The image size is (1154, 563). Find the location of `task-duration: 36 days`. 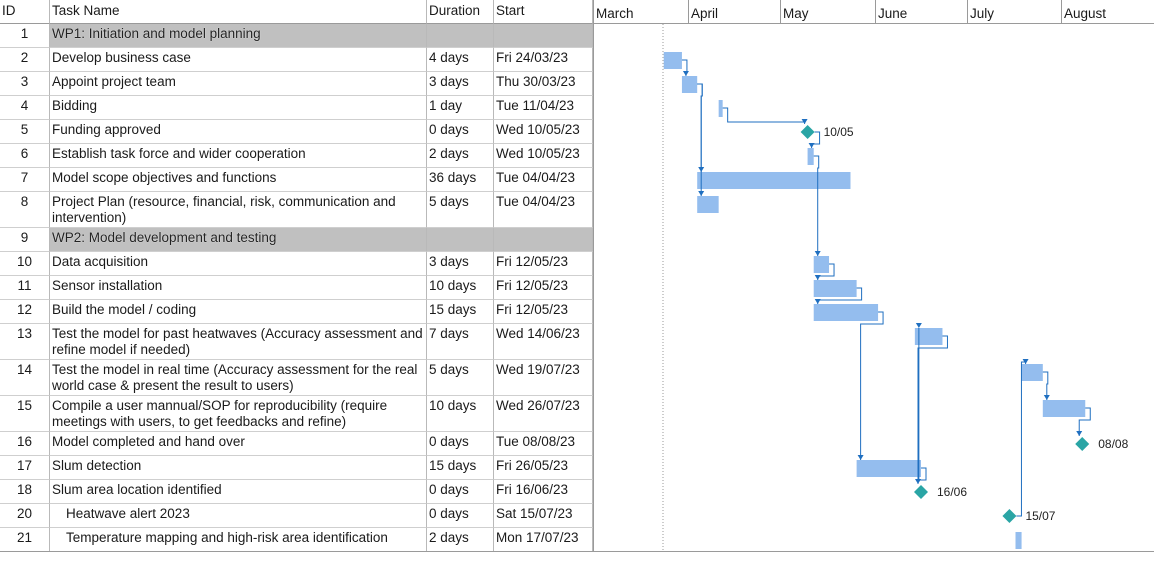

task-duration: 36 days is located at coordinates (460, 180).